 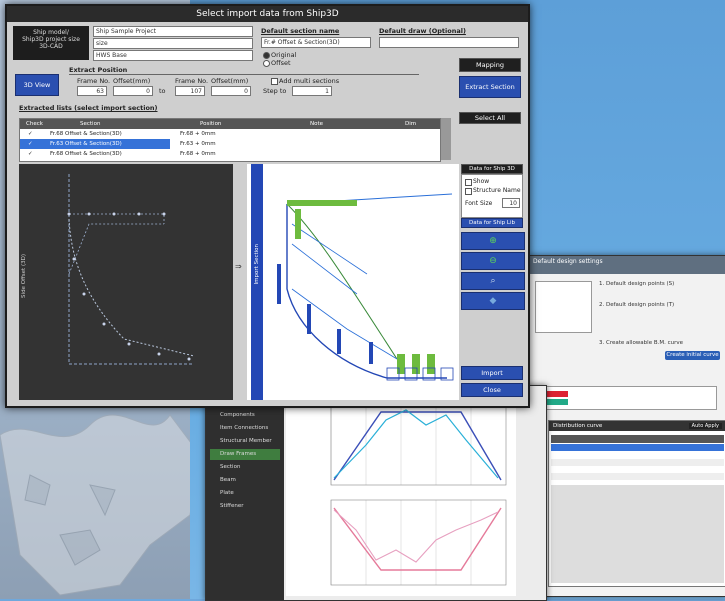 I want to click on zoom-out-icon: ⊖, so click(x=493, y=261).